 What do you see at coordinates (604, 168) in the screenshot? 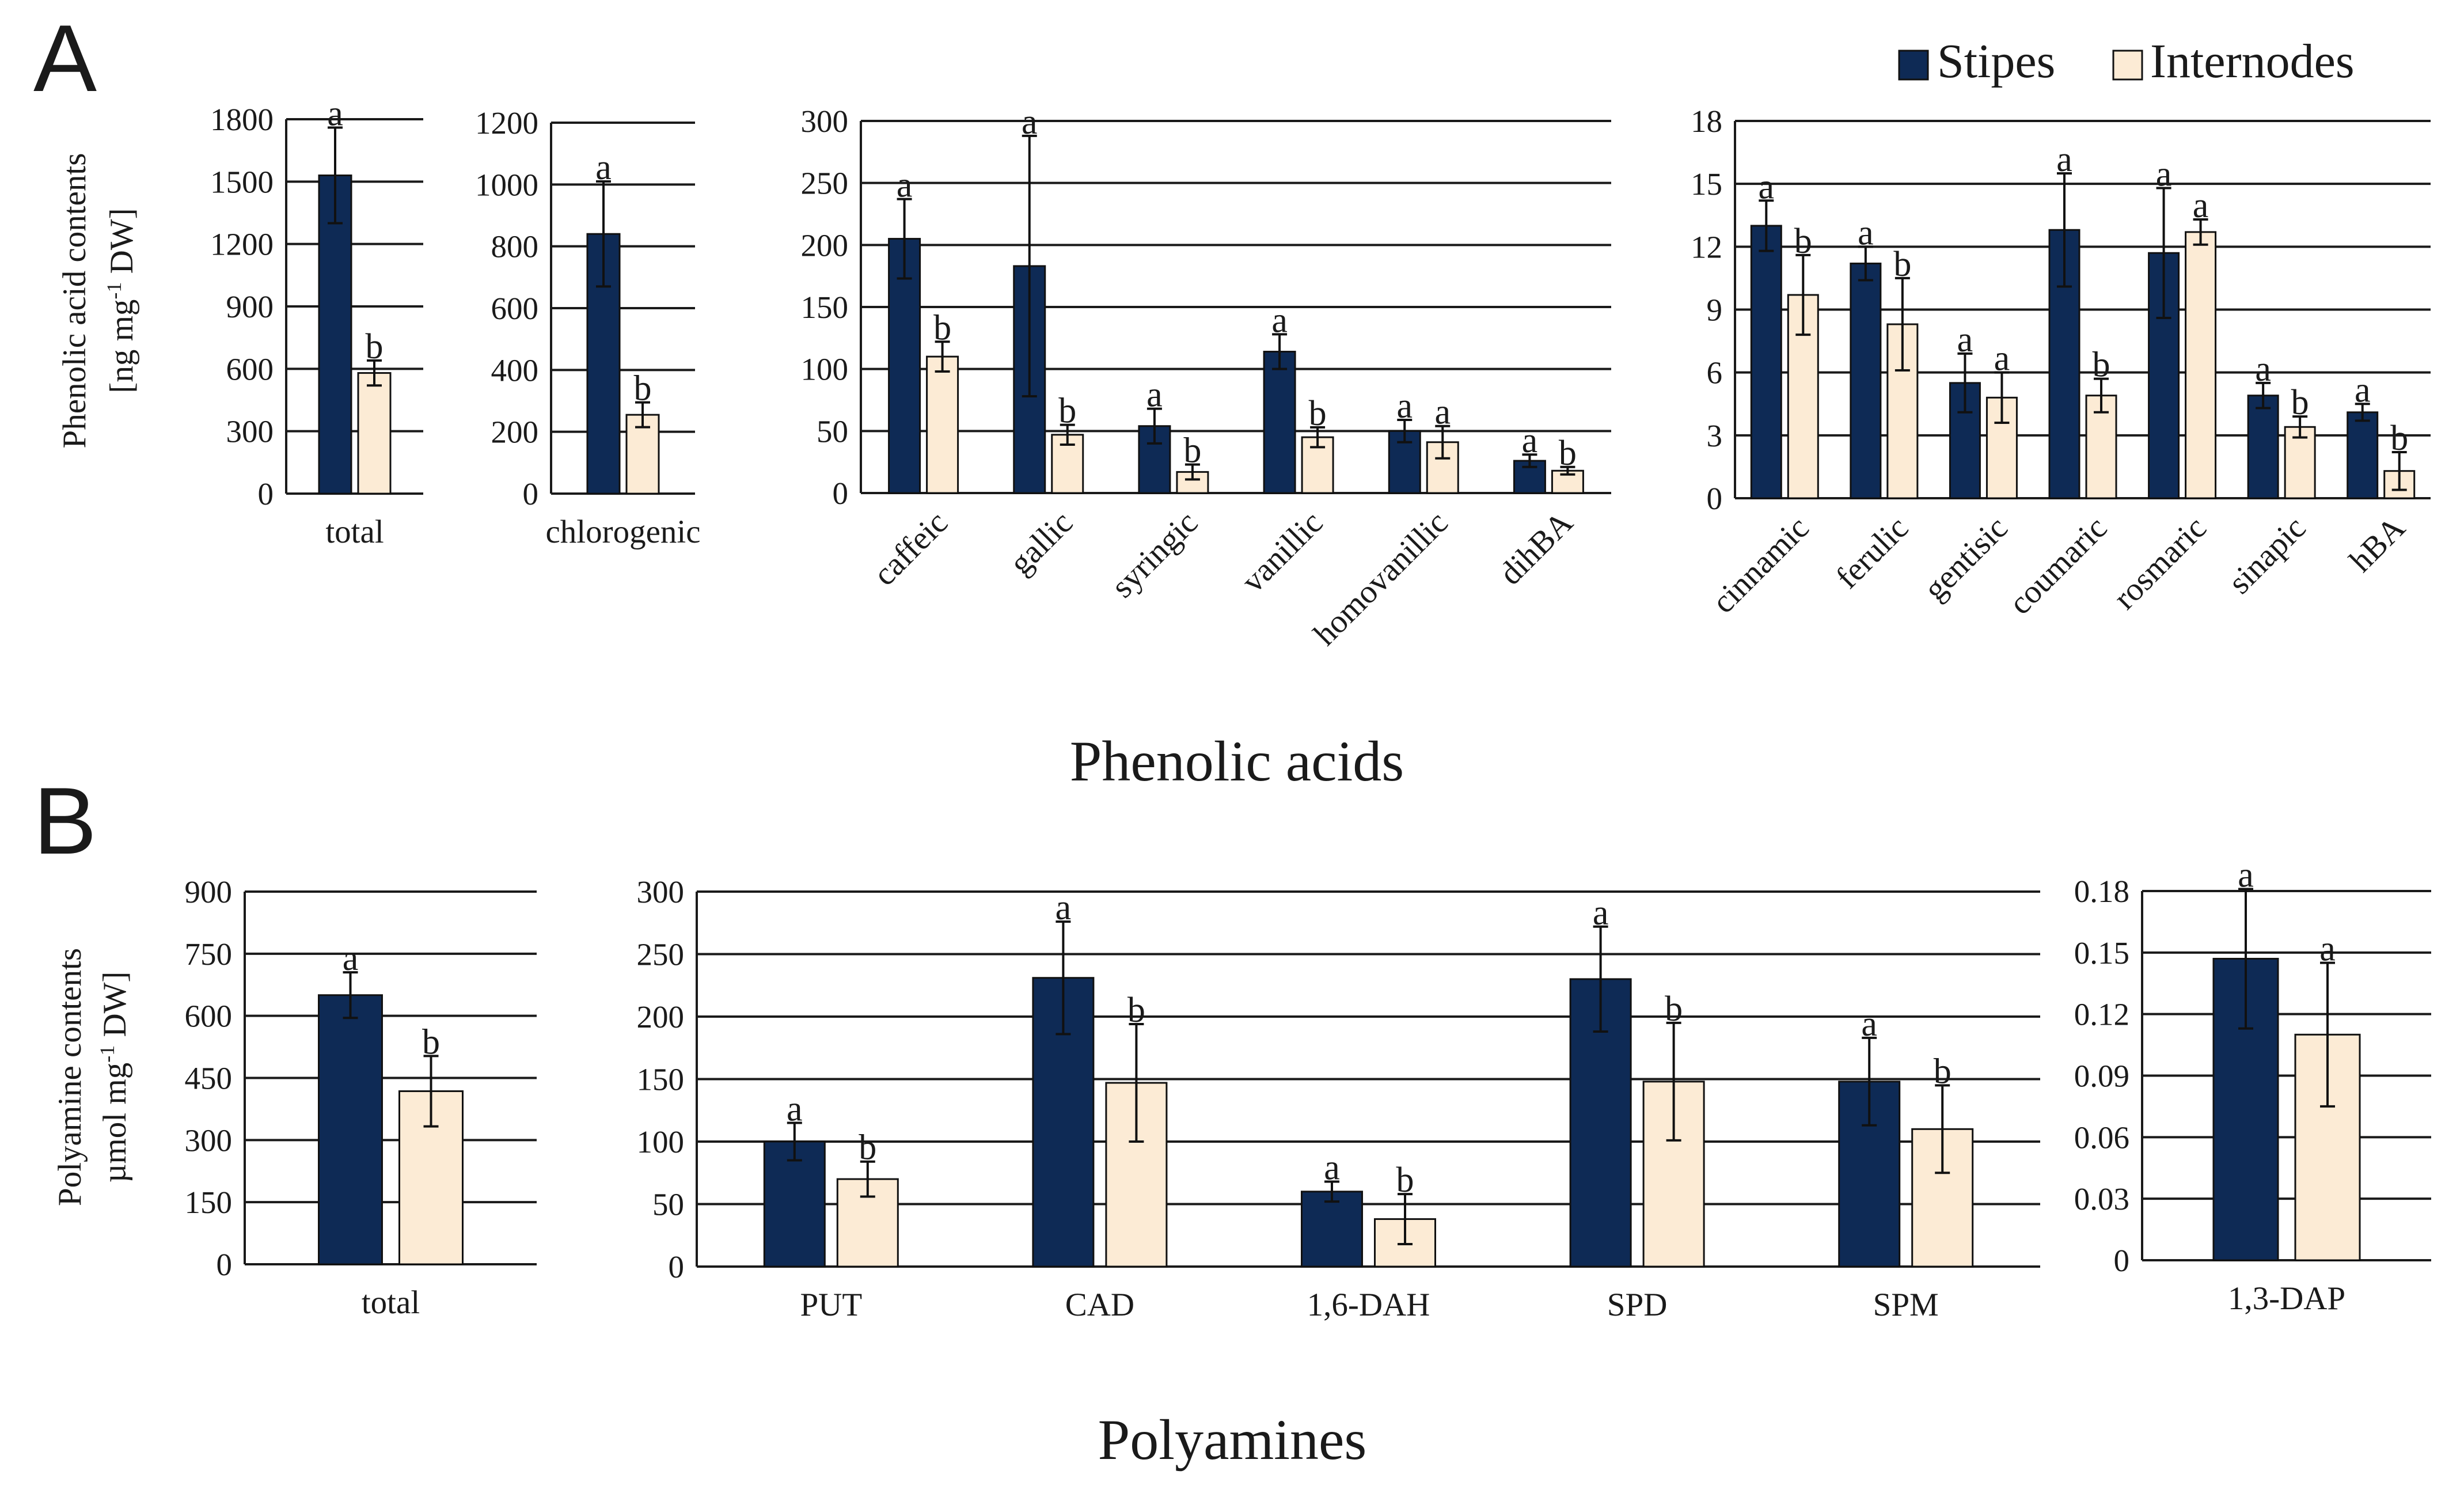
I see `significance-letter-stipes-chlorogenic: a` at bounding box center [604, 168].